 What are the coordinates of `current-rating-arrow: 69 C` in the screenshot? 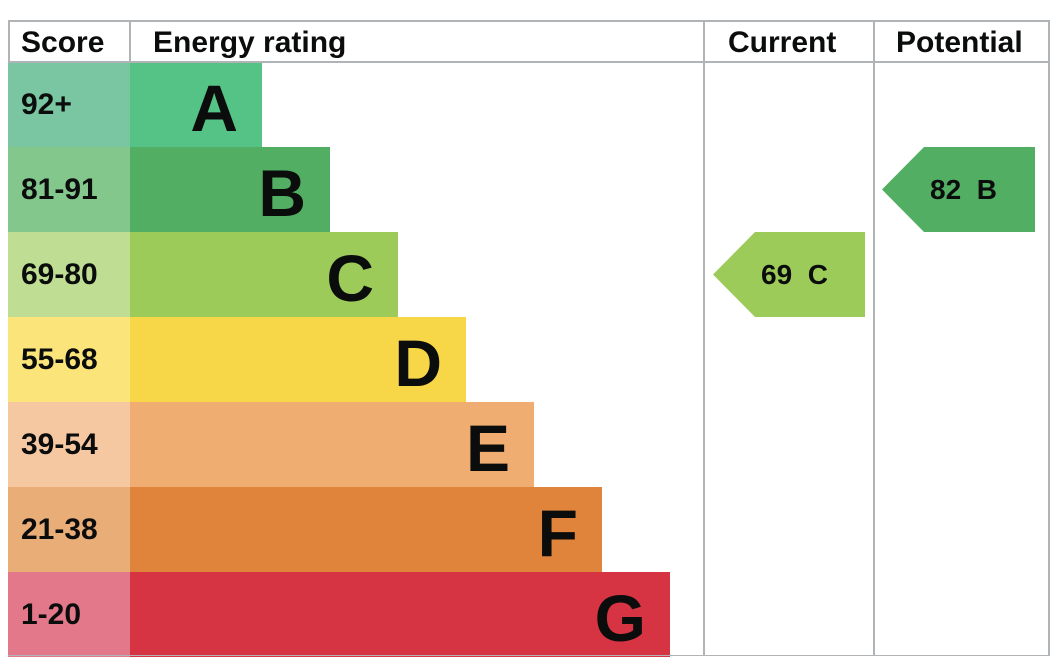 It's located at (789, 274).